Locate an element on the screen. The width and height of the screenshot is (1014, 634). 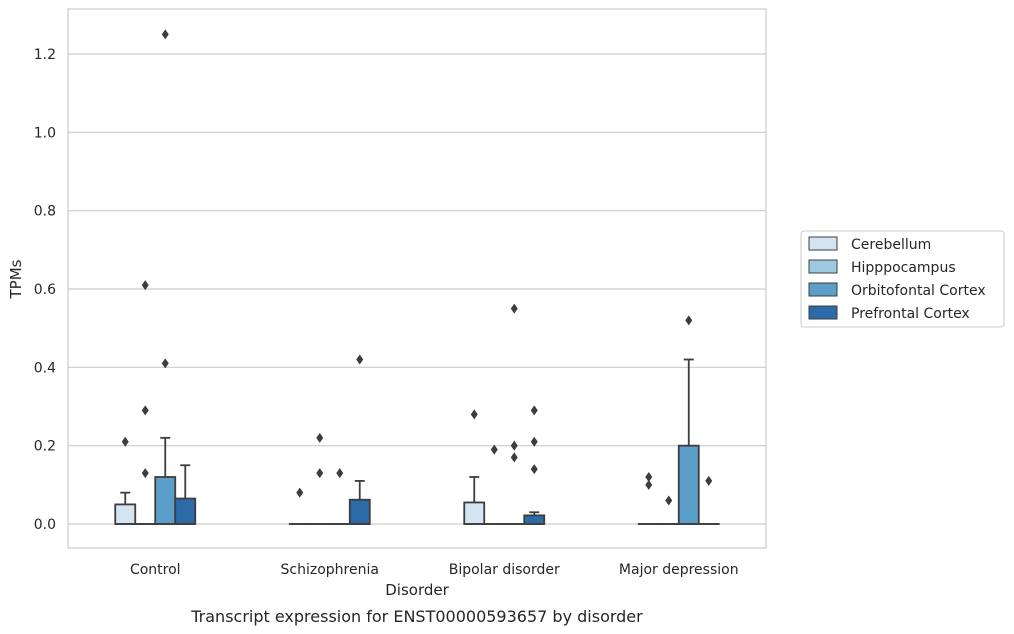
y-tick-label: 0.6 is located at coordinates (45, 290).